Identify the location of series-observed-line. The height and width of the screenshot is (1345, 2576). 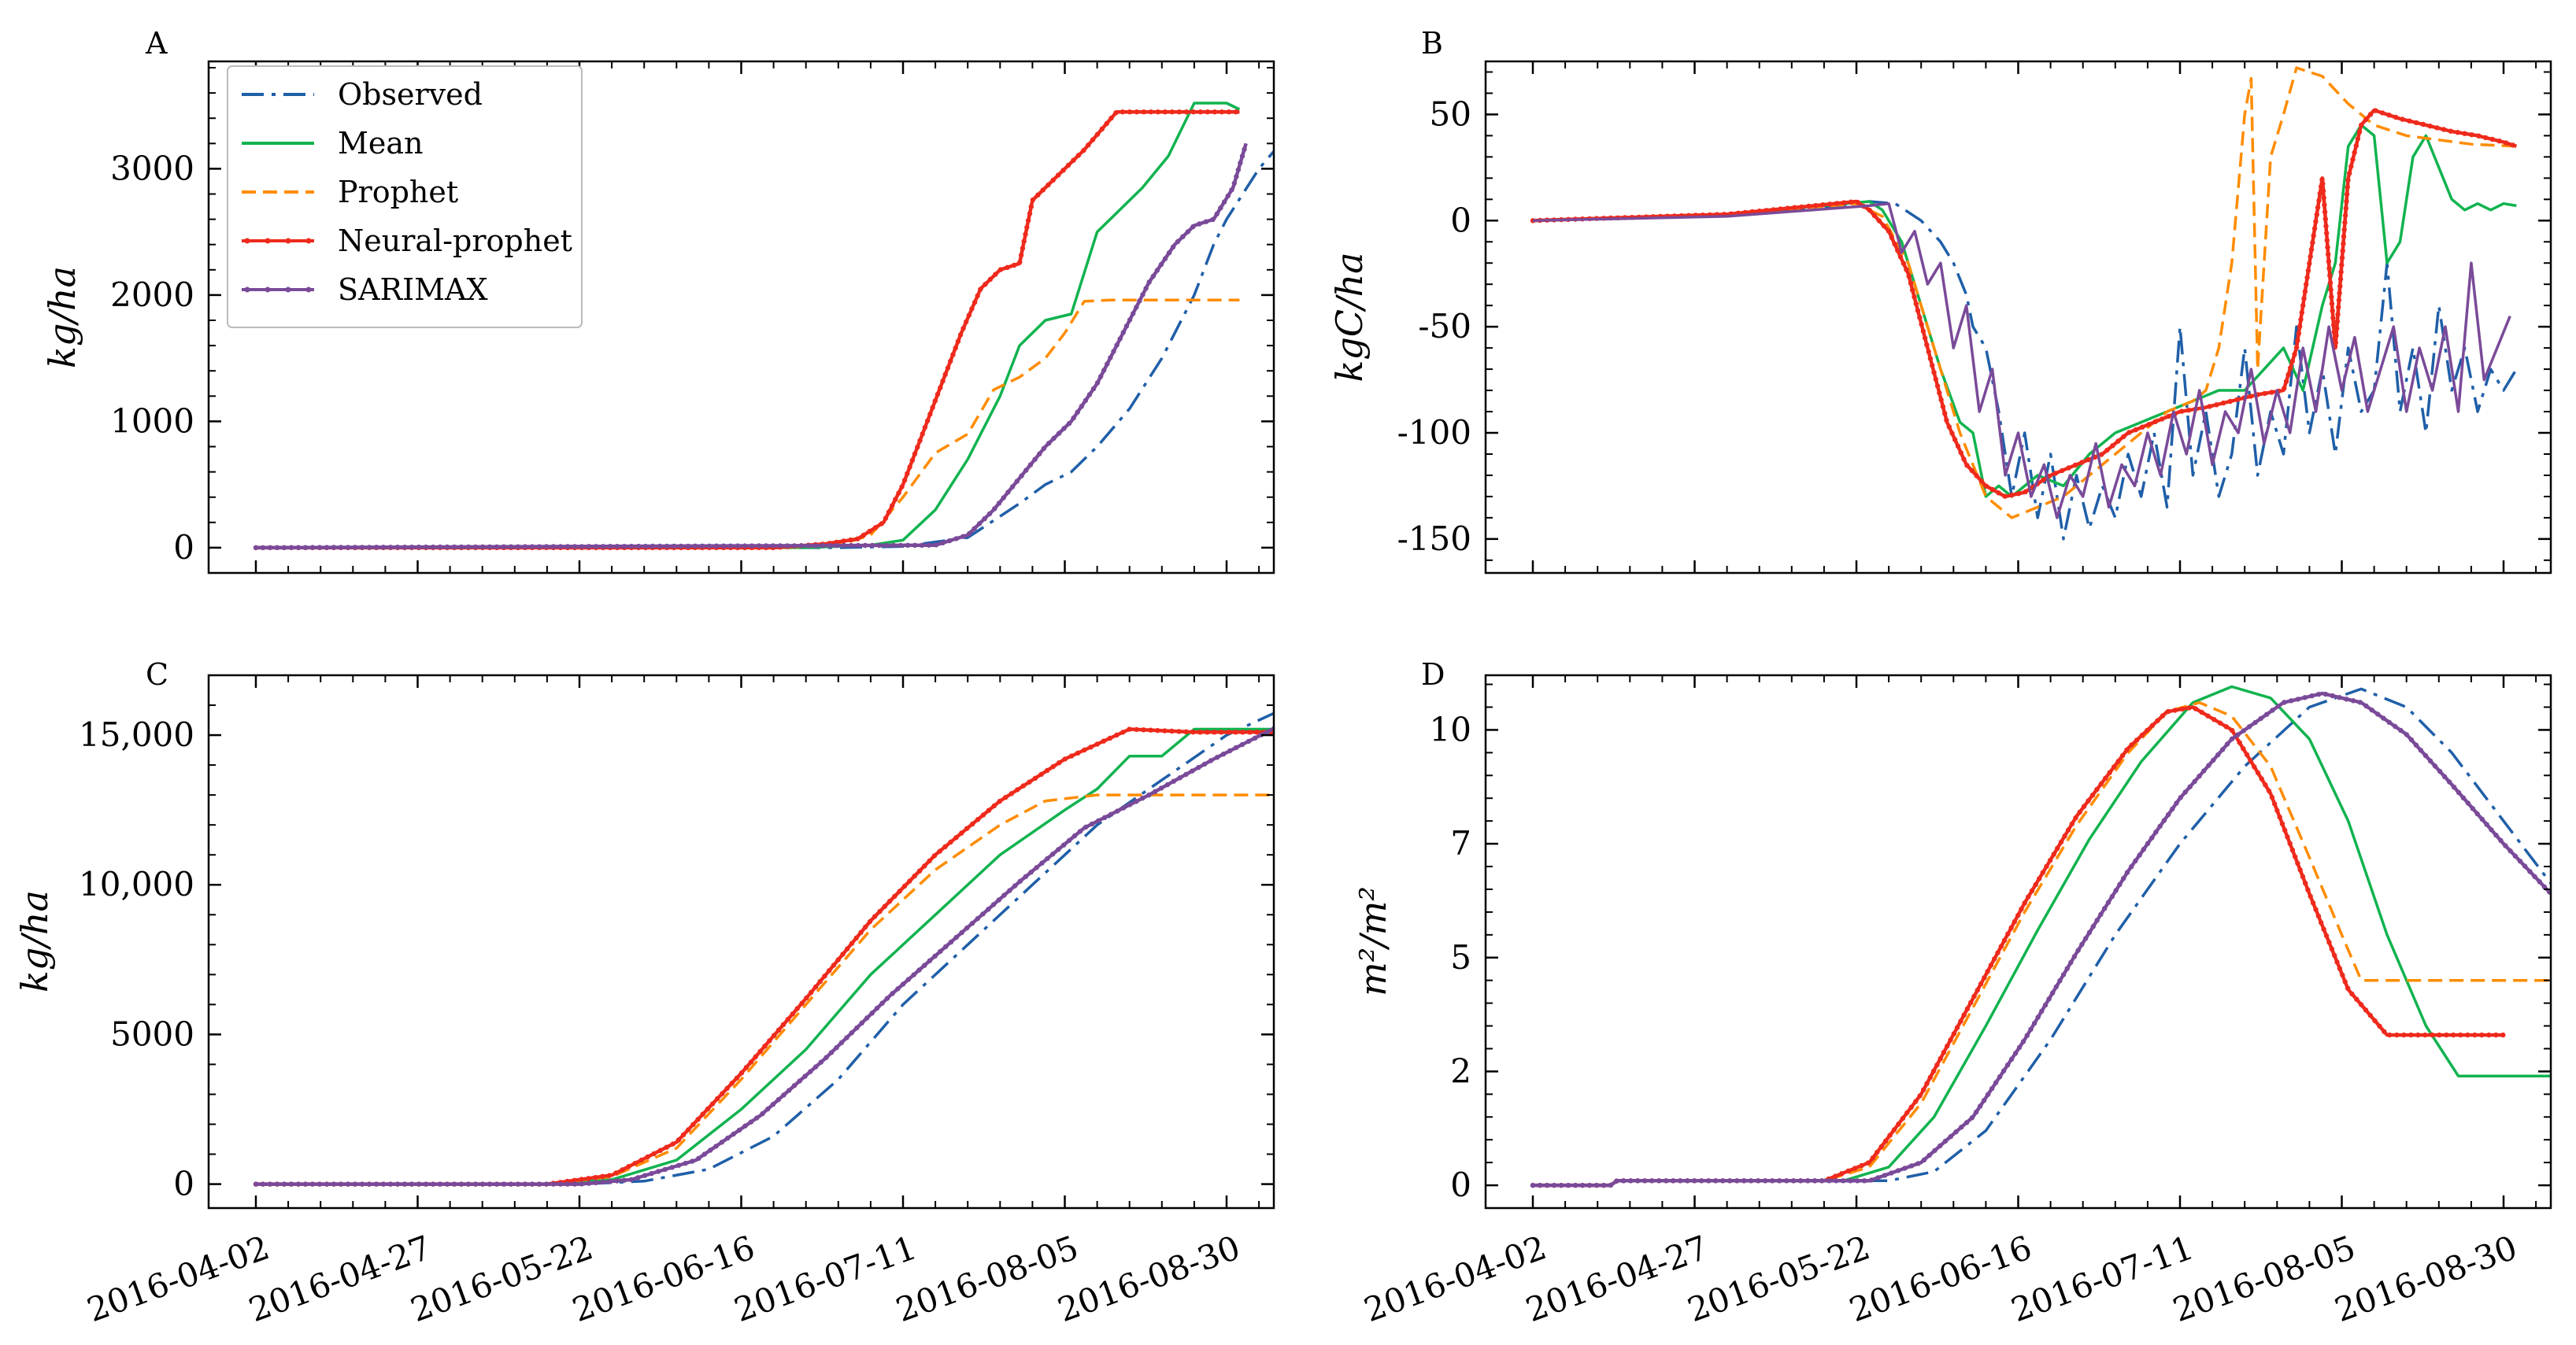
(2042, 937).